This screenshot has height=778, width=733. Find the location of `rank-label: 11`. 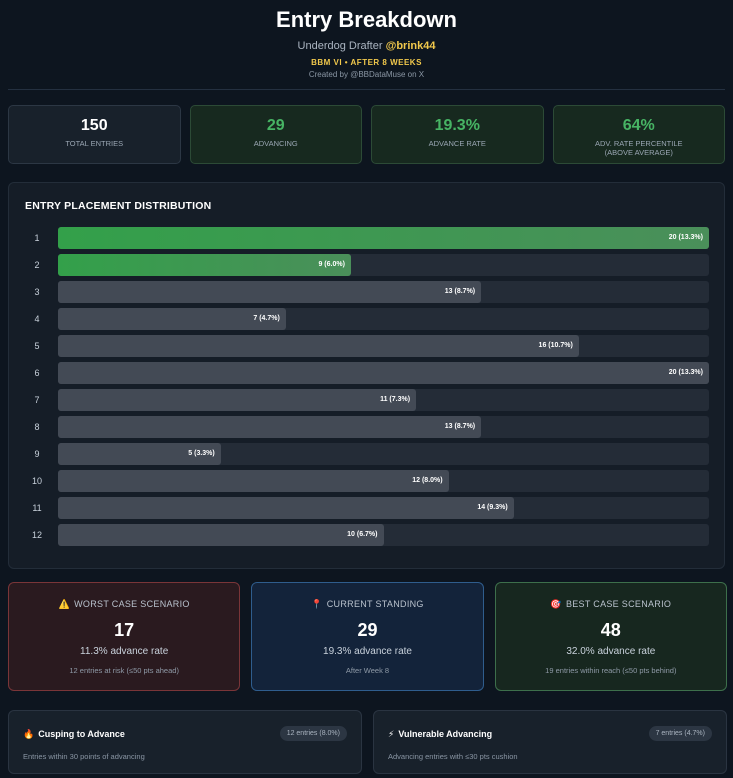

rank-label: 11 is located at coordinates (37, 508).